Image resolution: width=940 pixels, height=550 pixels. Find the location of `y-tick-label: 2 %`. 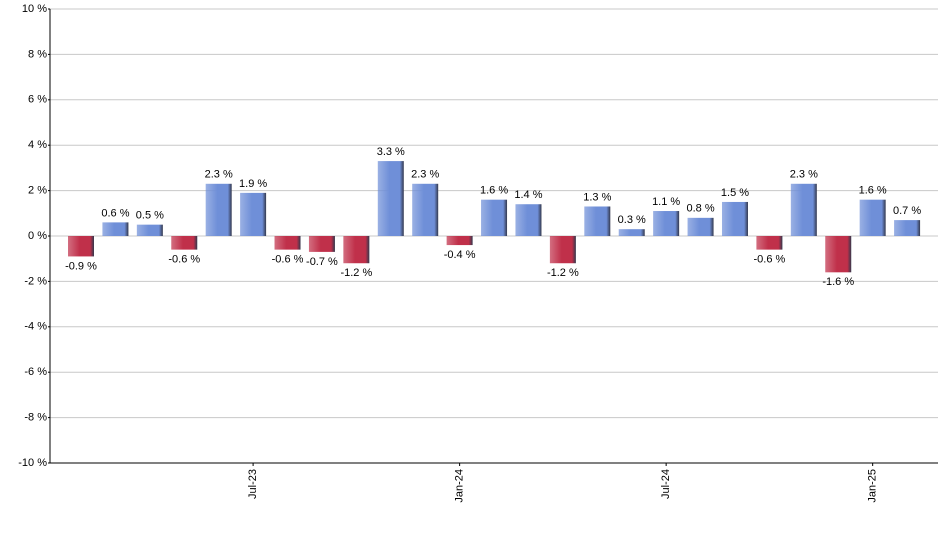

y-tick-label: 2 % is located at coordinates (37, 191).